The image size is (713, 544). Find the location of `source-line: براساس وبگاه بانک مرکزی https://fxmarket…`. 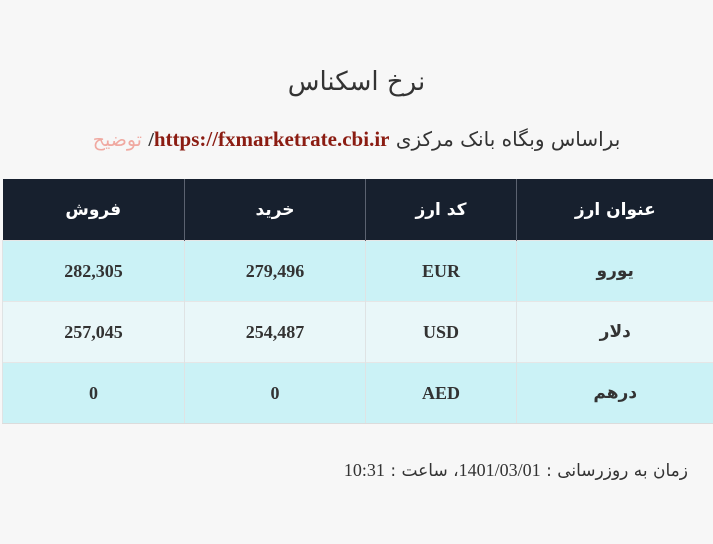

source-line: براساس وبگاه بانک مرکزی https://fxmarket… is located at coordinates (356, 139).